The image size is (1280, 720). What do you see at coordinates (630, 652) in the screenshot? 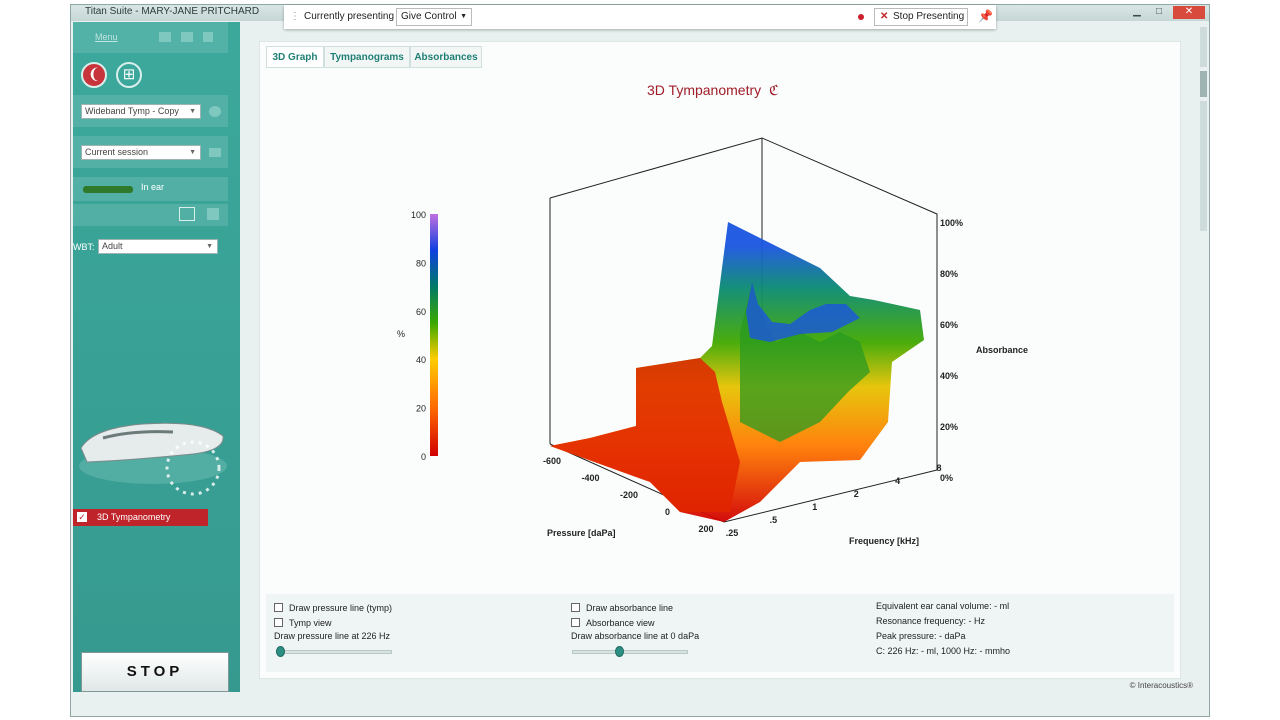
I see `absorbance-slider-track` at bounding box center [630, 652].